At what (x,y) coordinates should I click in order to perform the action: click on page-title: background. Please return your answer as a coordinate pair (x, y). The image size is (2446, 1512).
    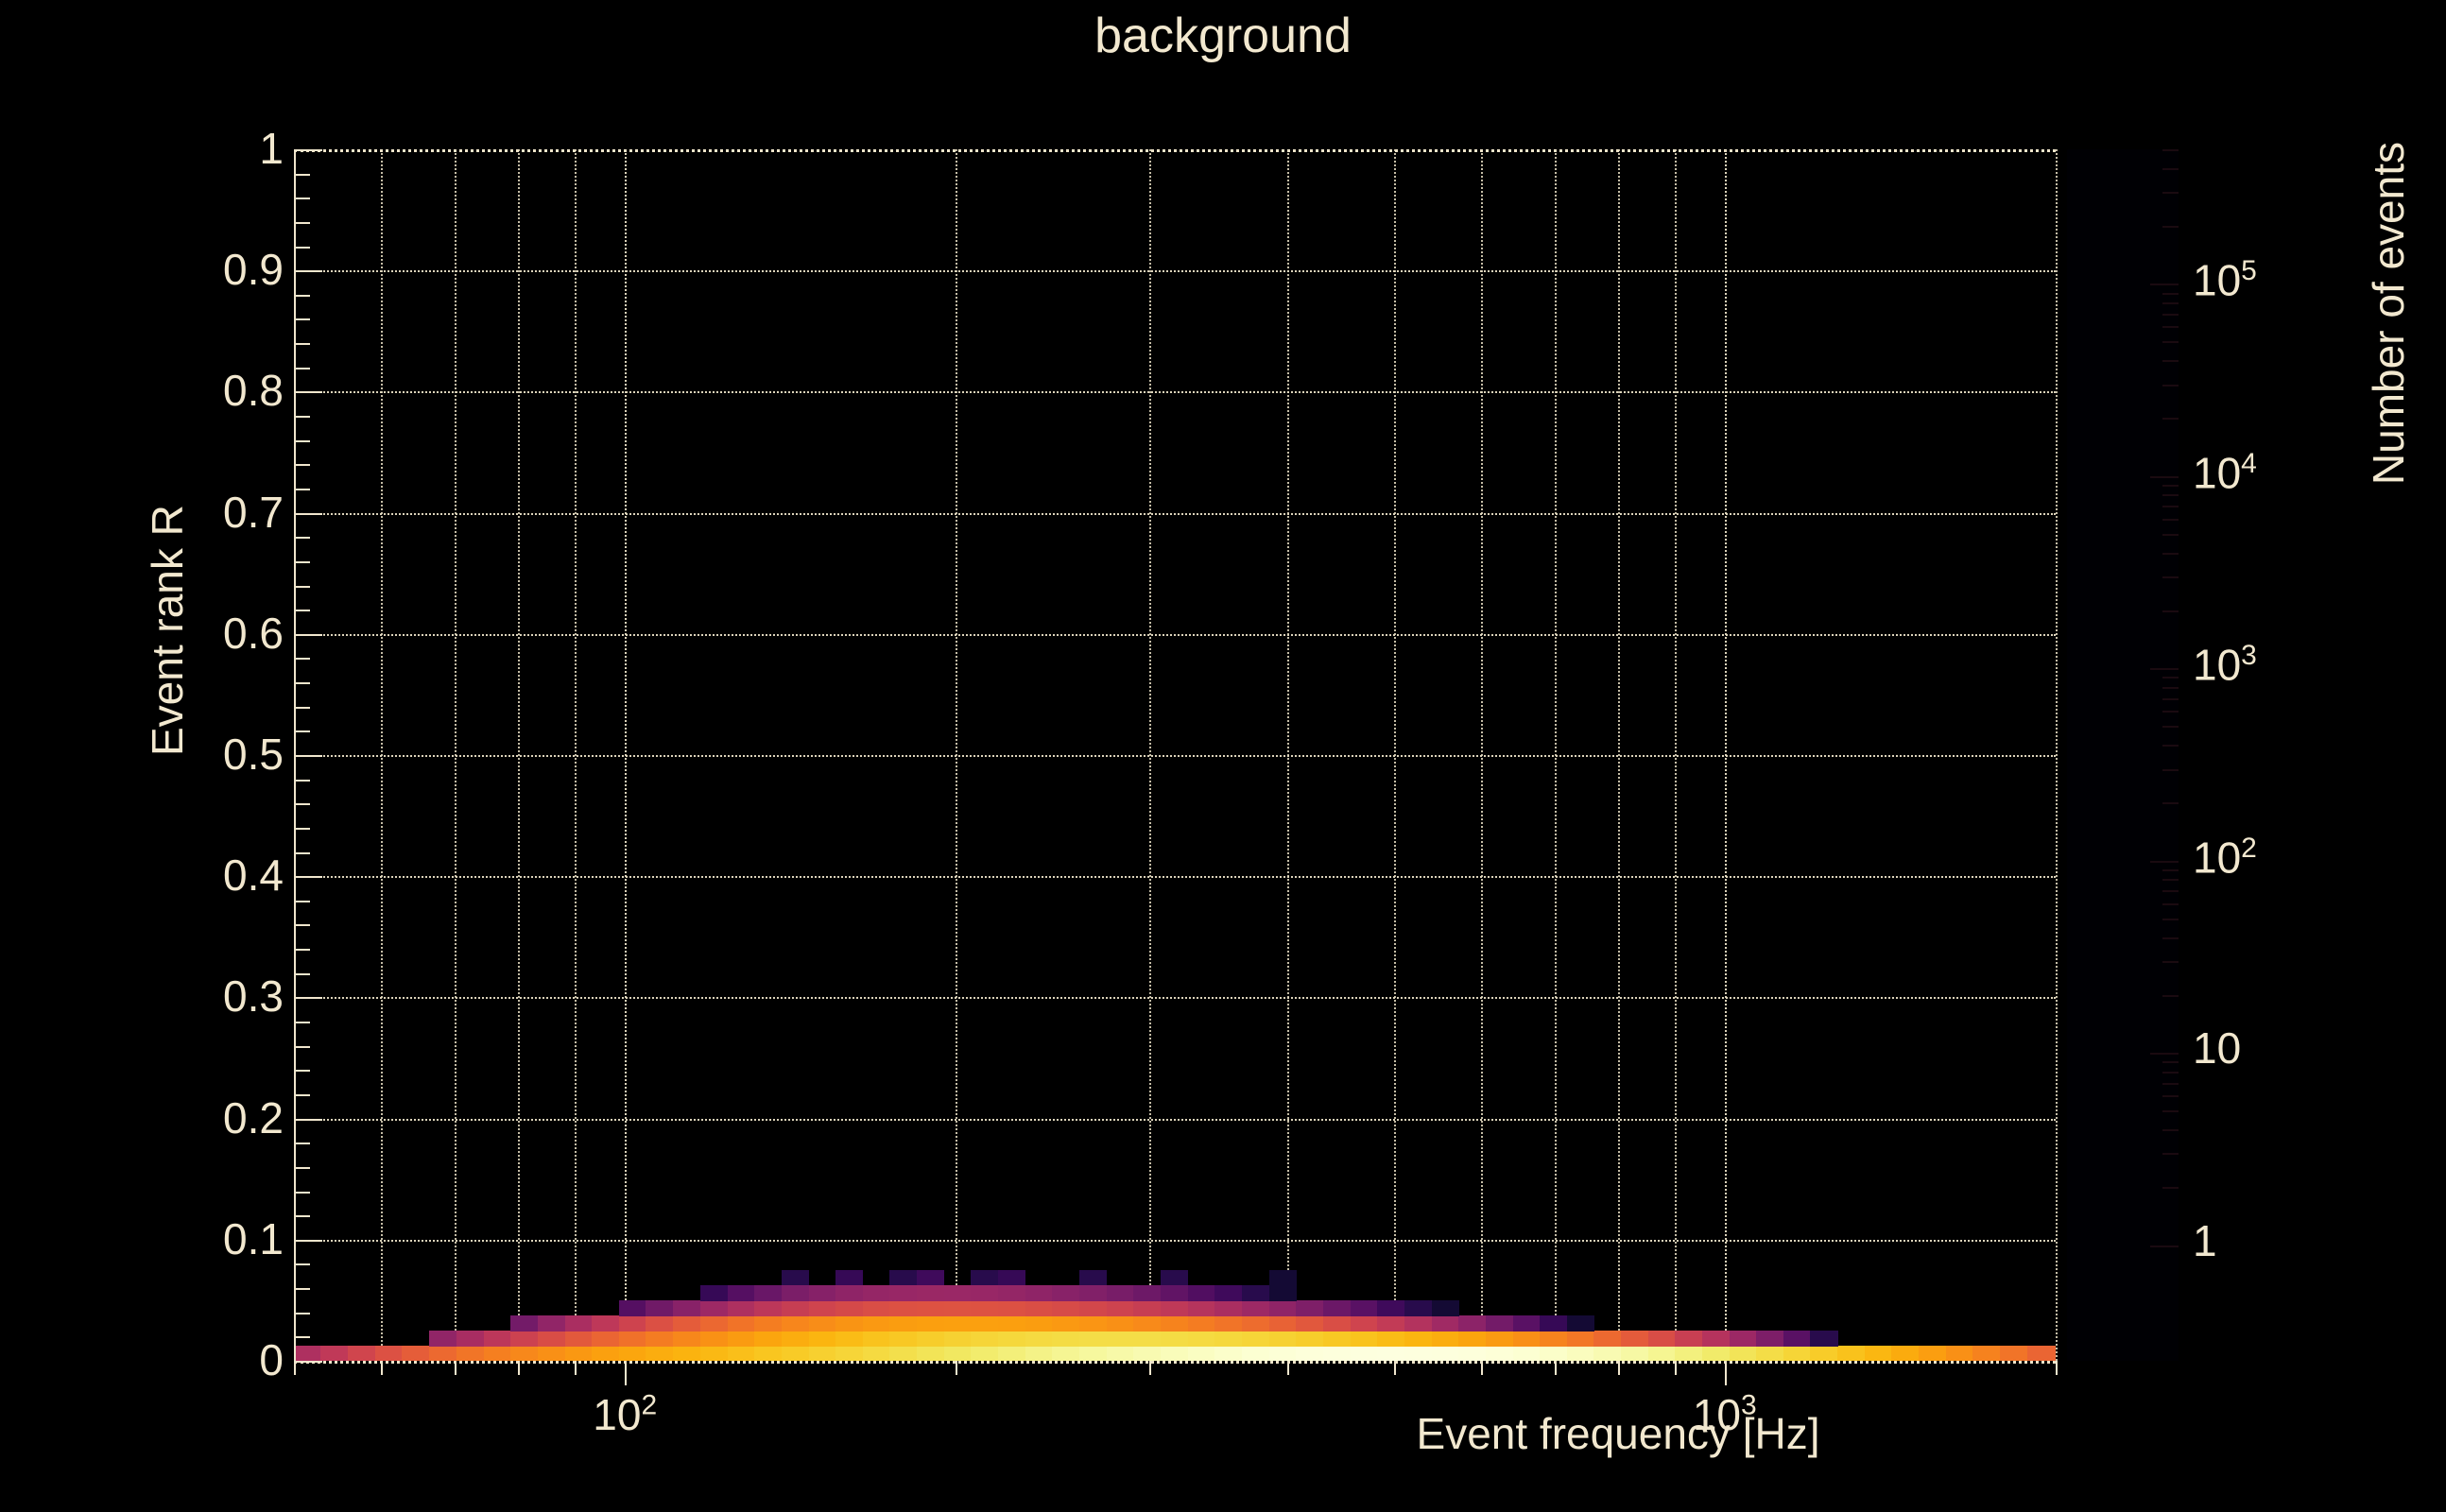
    Looking at the image, I should click on (1223, 36).